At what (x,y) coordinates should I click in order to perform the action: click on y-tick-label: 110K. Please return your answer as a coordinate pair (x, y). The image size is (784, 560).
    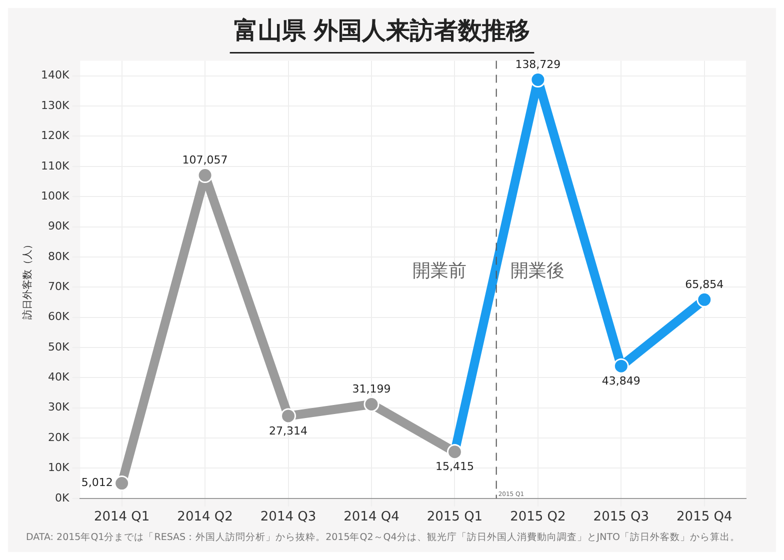
    Looking at the image, I should click on (55, 165).